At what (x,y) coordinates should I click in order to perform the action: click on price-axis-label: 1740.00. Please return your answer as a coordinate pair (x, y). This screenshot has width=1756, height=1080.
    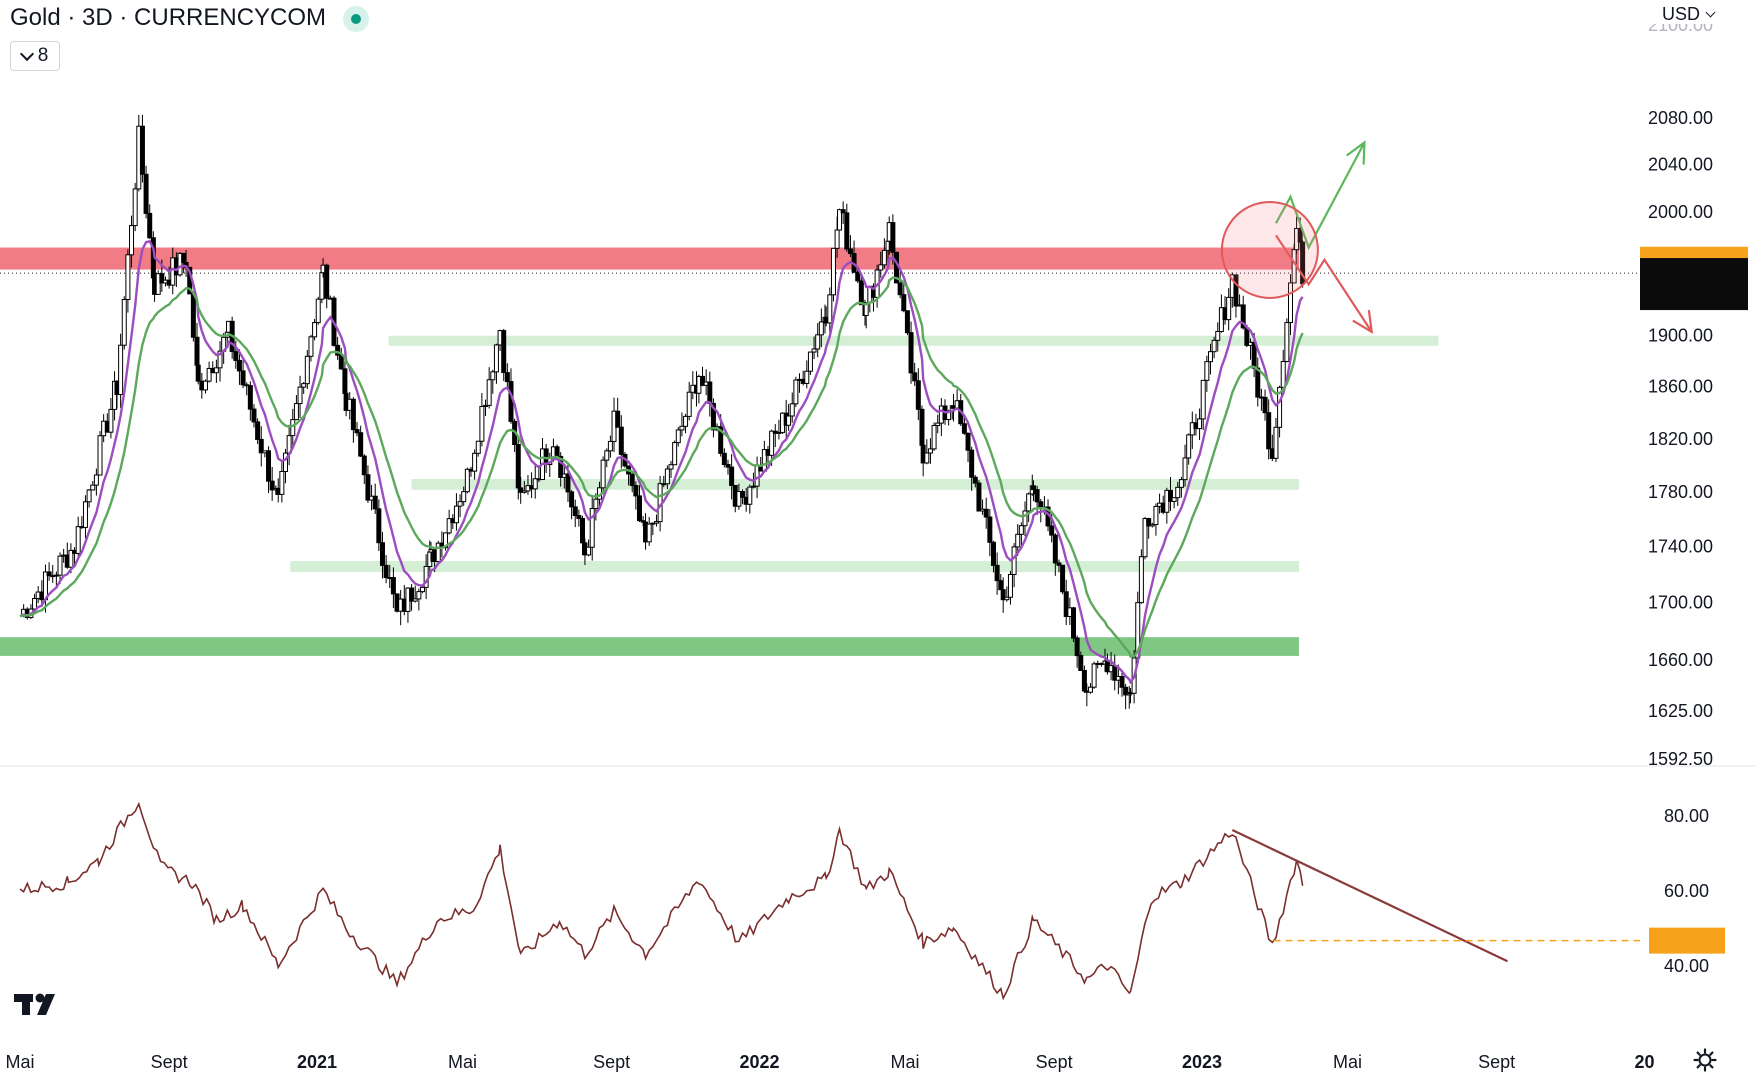
    Looking at the image, I should click on (1680, 547).